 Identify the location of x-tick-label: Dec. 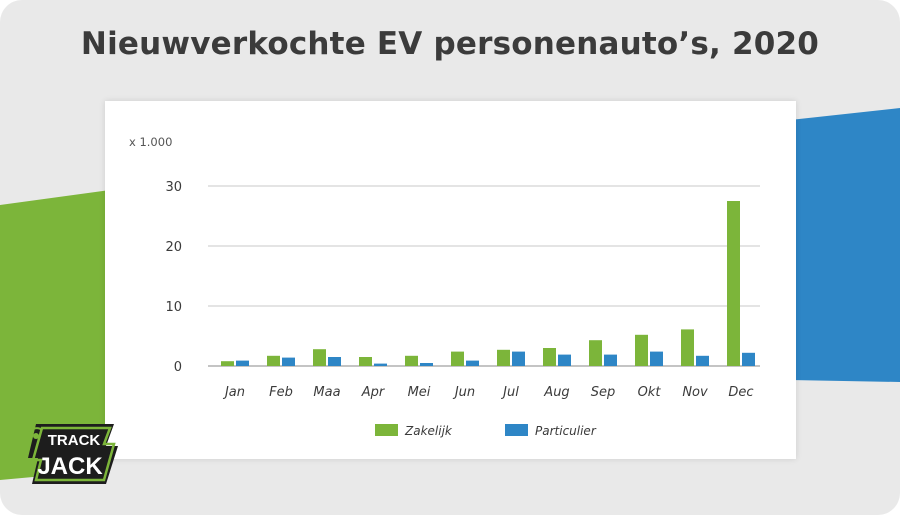
(740, 392).